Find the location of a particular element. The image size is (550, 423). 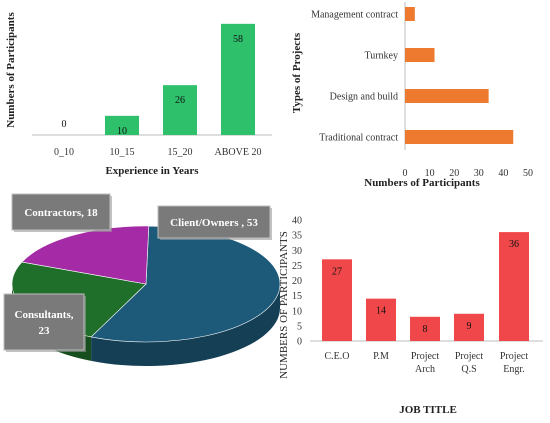

job-title-x-tick-label: Engr. is located at coordinates (513, 369).